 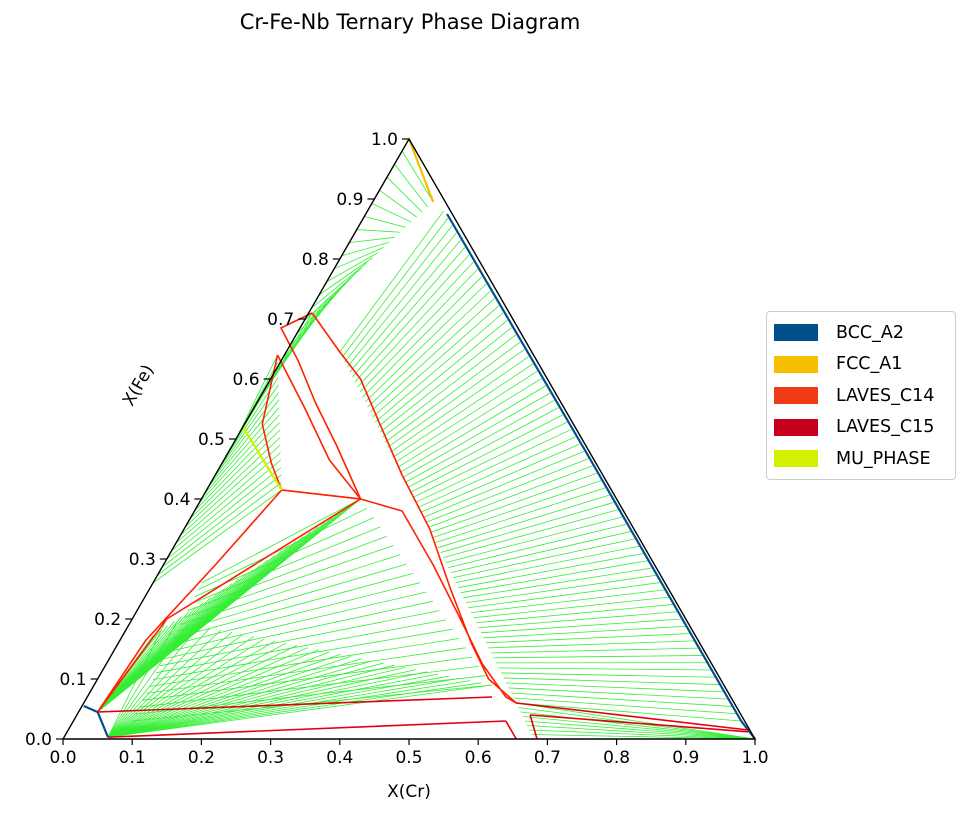 I want to click on legend-item: LAVES_C15, so click(x=861, y=428).